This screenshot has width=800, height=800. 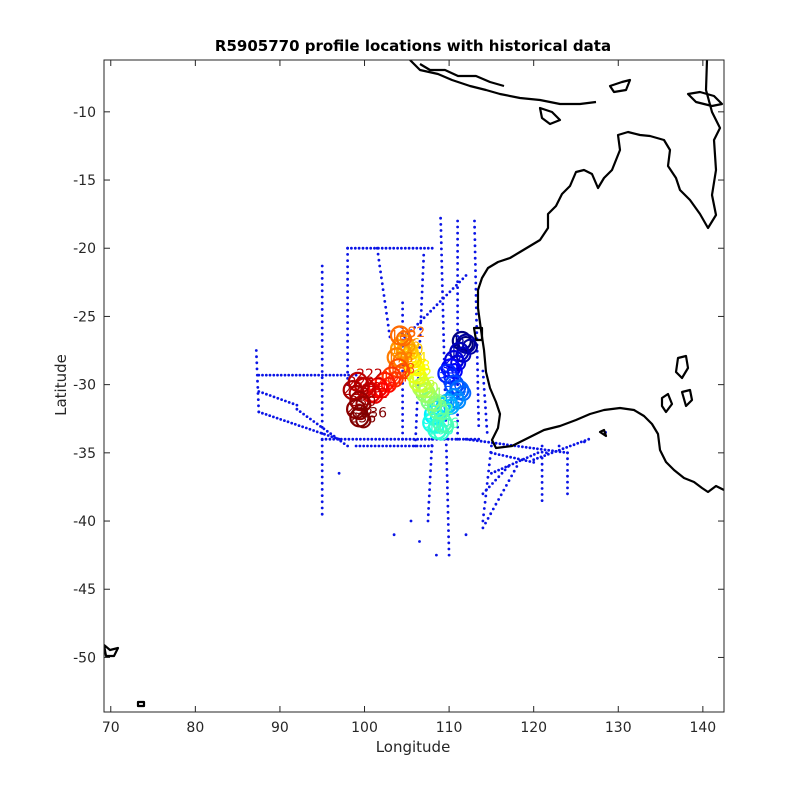 I want to click on profile-cycle-label: 38, so click(x=446, y=375).